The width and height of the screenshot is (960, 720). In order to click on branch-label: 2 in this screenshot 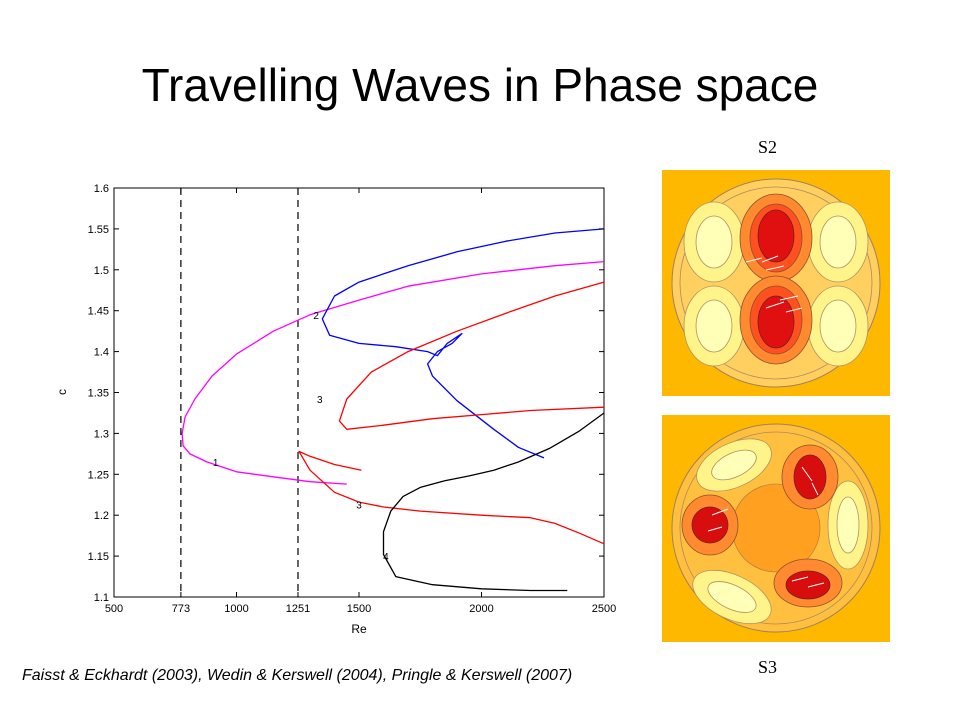, I will do `click(316, 316)`.